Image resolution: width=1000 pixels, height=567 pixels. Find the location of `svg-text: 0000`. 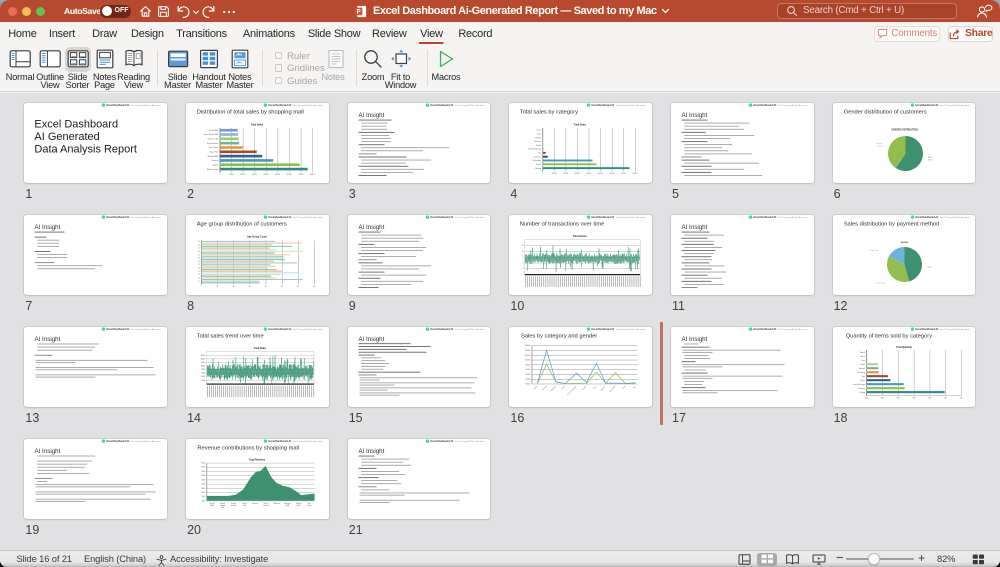

svg-text: 0000 is located at coordinates (865, 399).